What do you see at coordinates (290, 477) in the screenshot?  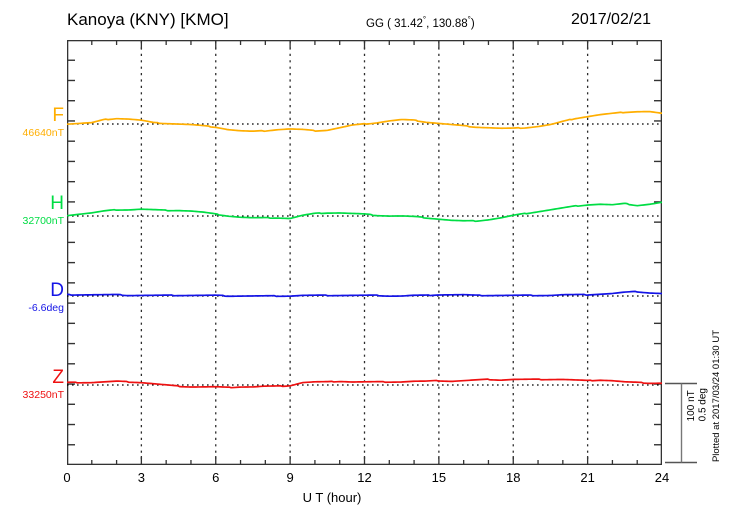 I see `x-tick-label-9: 9` at bounding box center [290, 477].